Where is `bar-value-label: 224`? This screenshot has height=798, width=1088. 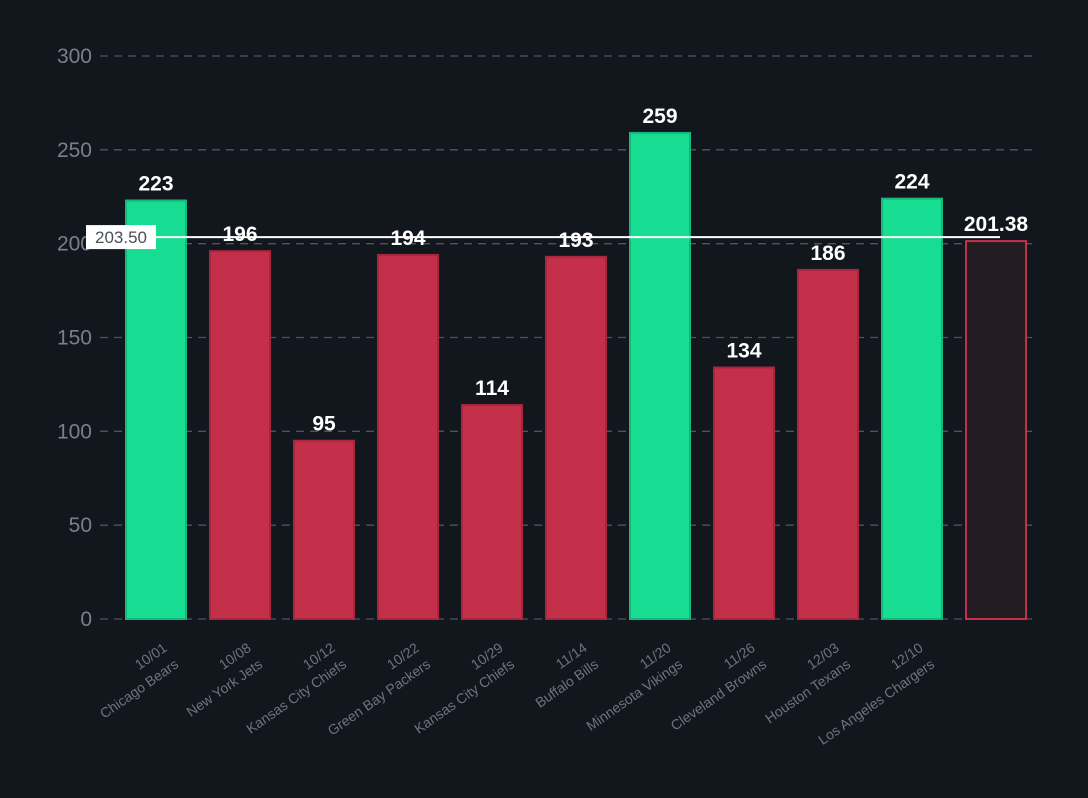
bar-value-label: 224 is located at coordinates (911, 182).